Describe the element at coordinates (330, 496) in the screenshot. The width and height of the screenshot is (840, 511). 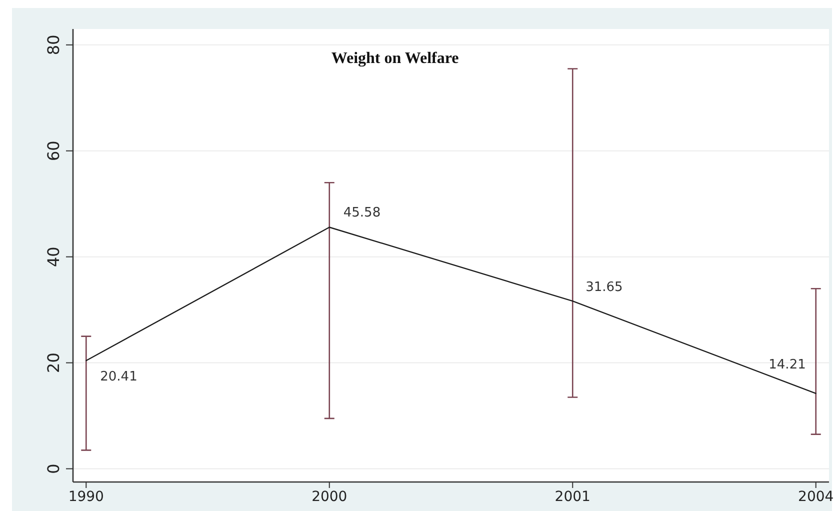
I see `x-tick-label: 2000` at that location.